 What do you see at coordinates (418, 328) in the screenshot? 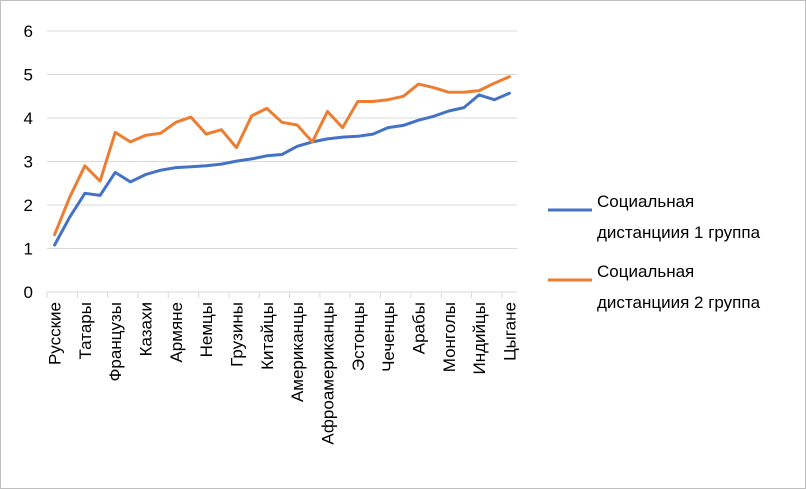
I see `x-tick-label: Арабы` at bounding box center [418, 328].